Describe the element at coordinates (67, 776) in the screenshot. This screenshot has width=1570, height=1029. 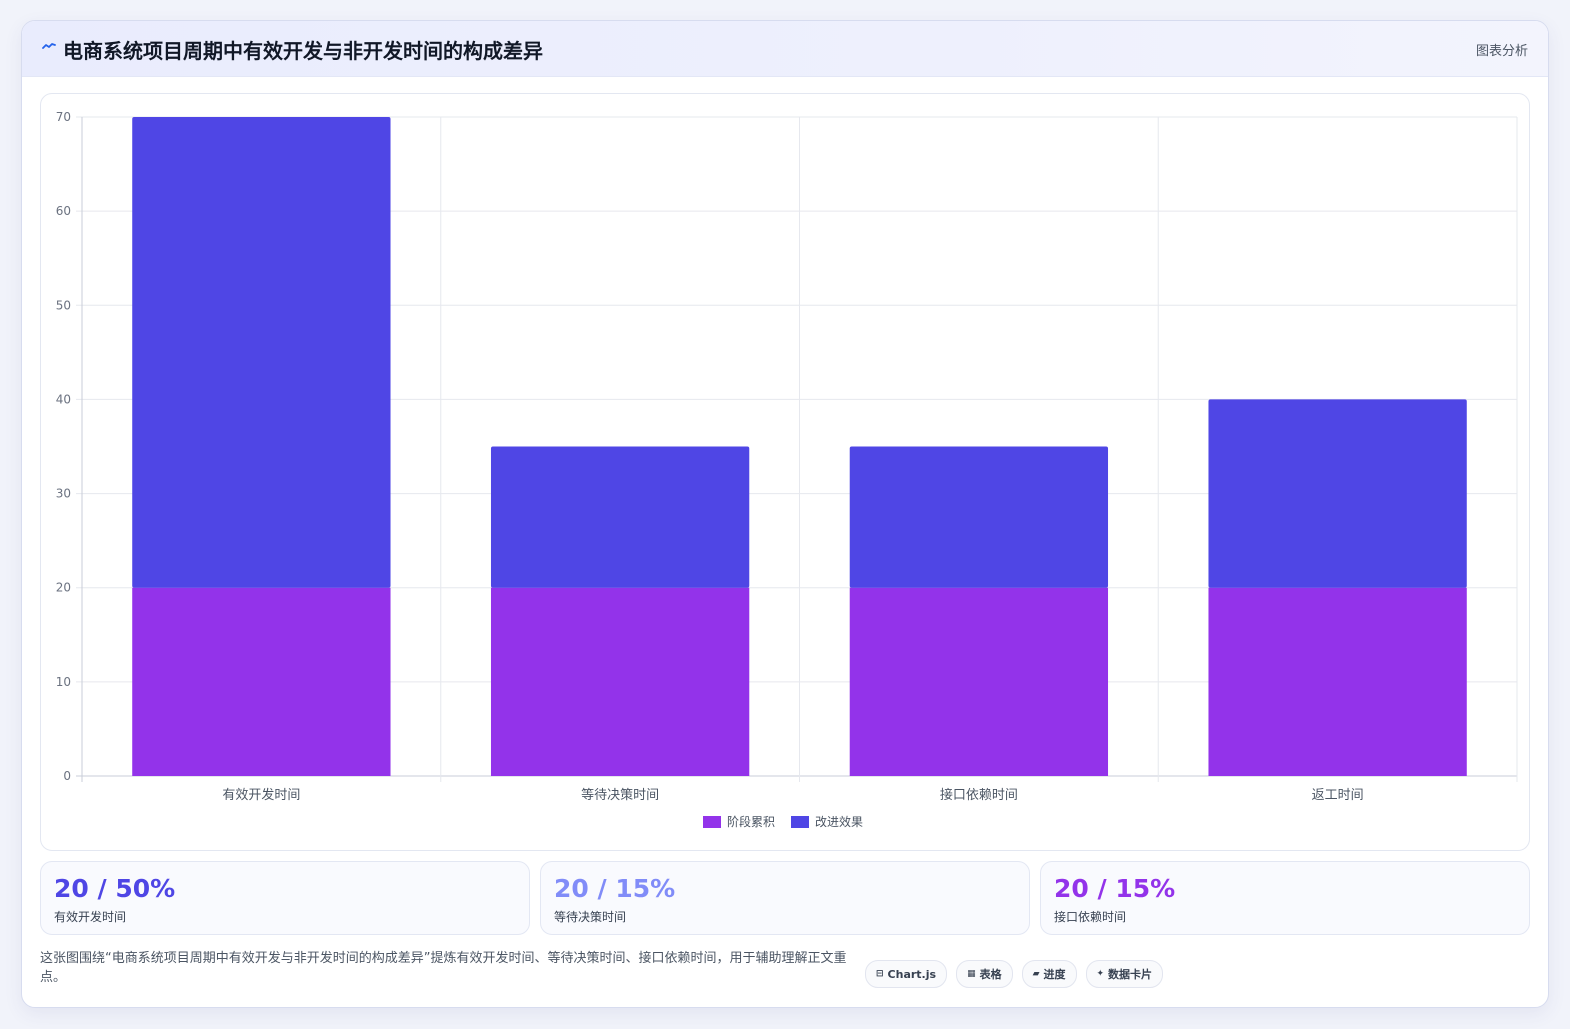
I see `y-tick-label: 0` at that location.